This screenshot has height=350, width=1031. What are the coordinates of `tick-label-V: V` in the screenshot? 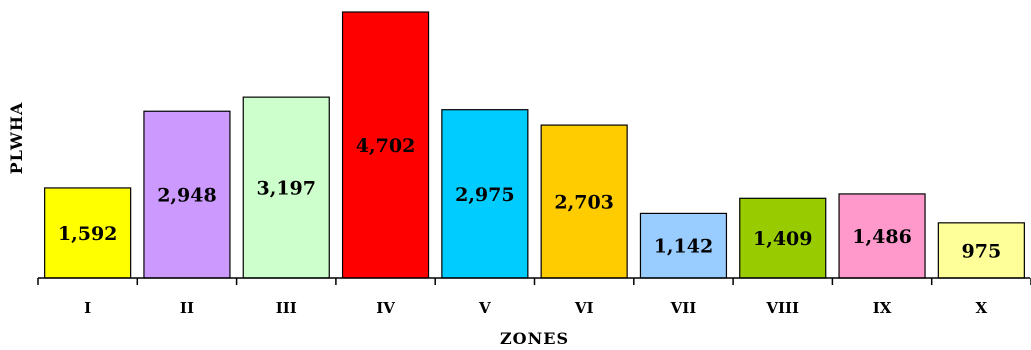 It's located at (484, 308).